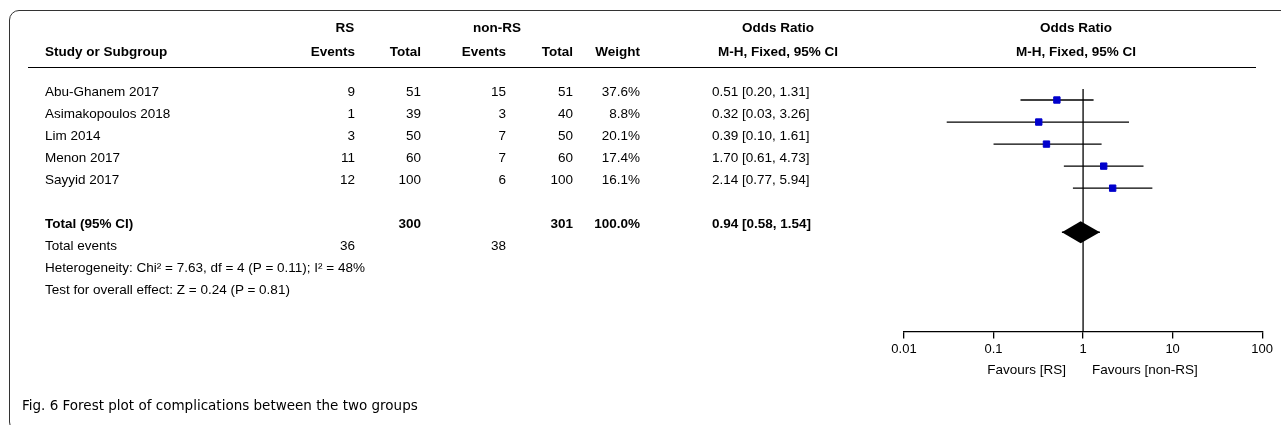 Image resolution: width=1281 pixels, height=425 pixels. I want to click on category-label: Total events, so click(81, 246).